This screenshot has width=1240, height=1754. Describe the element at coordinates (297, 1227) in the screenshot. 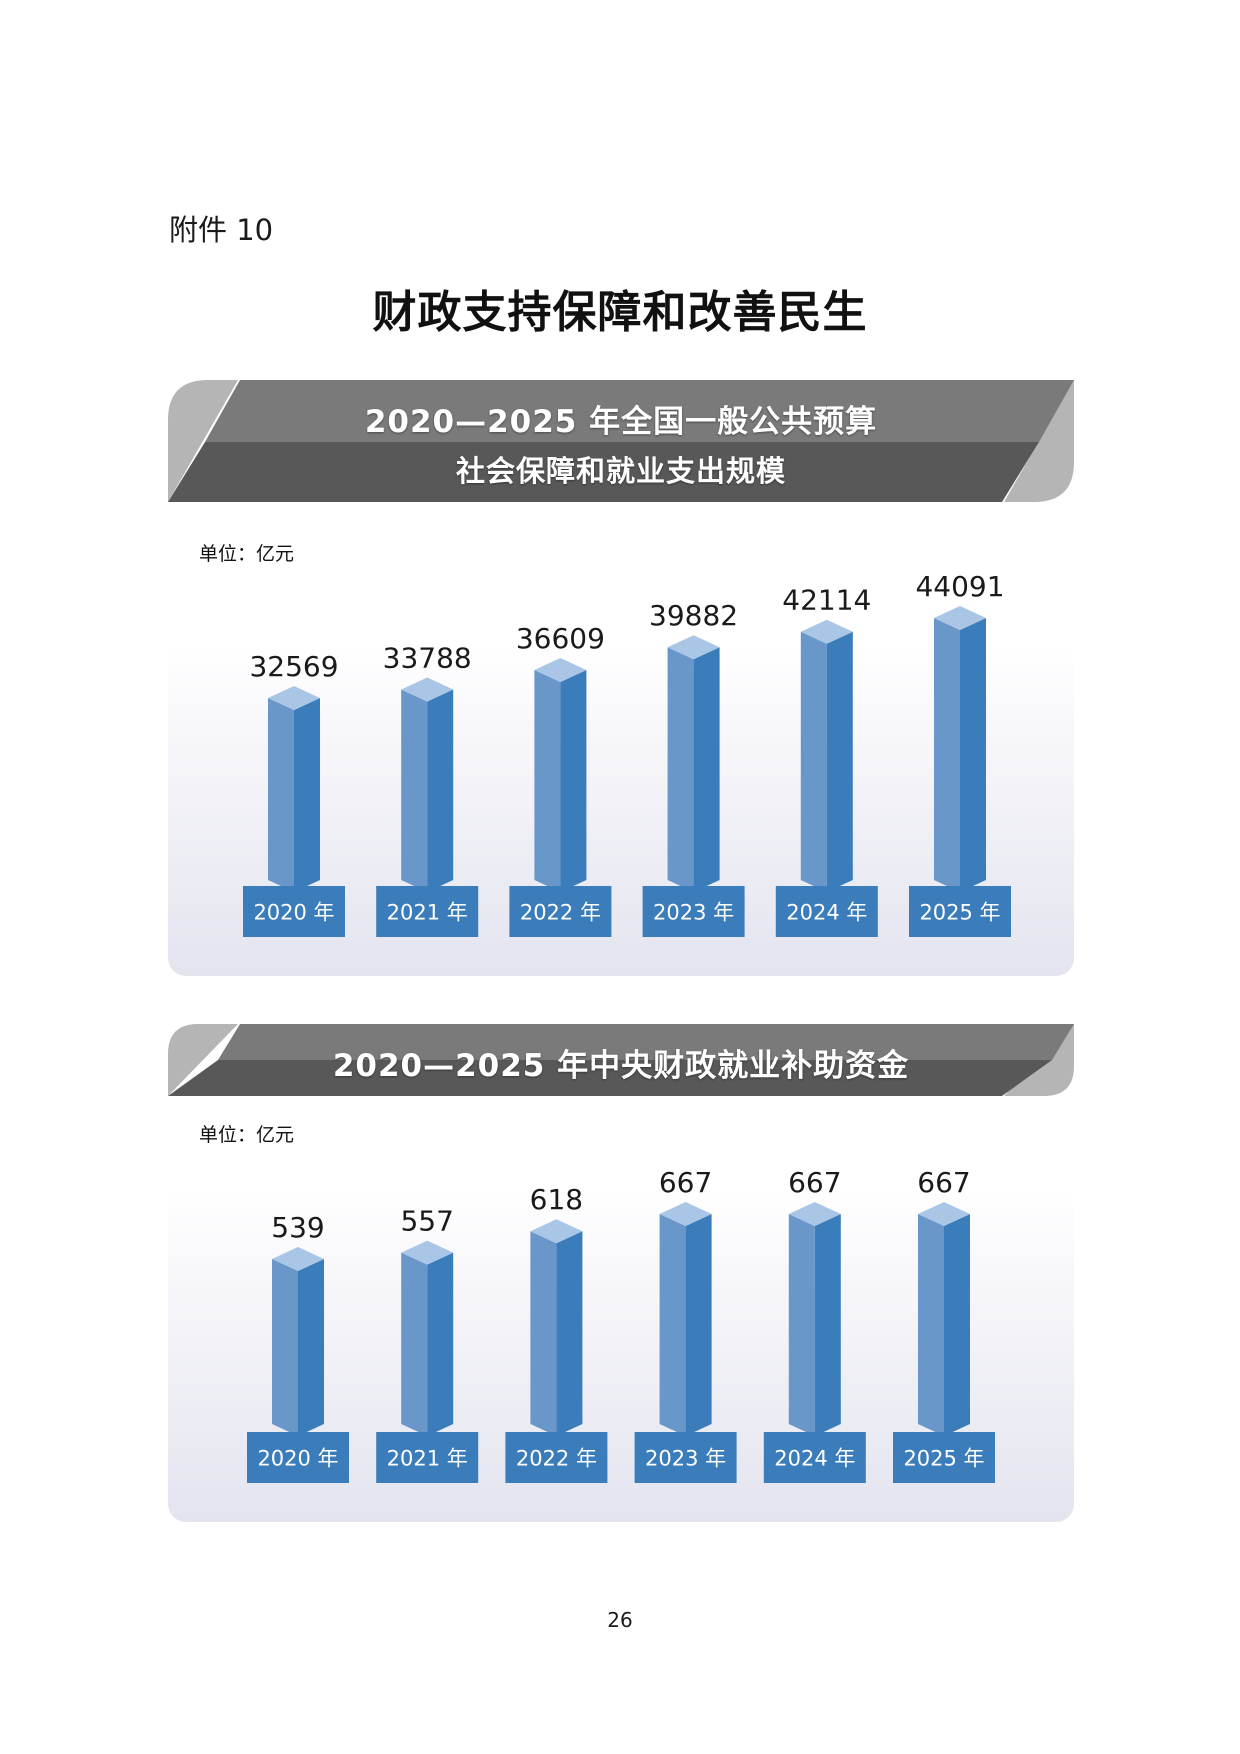

I see `bar-value-label: 539` at that location.